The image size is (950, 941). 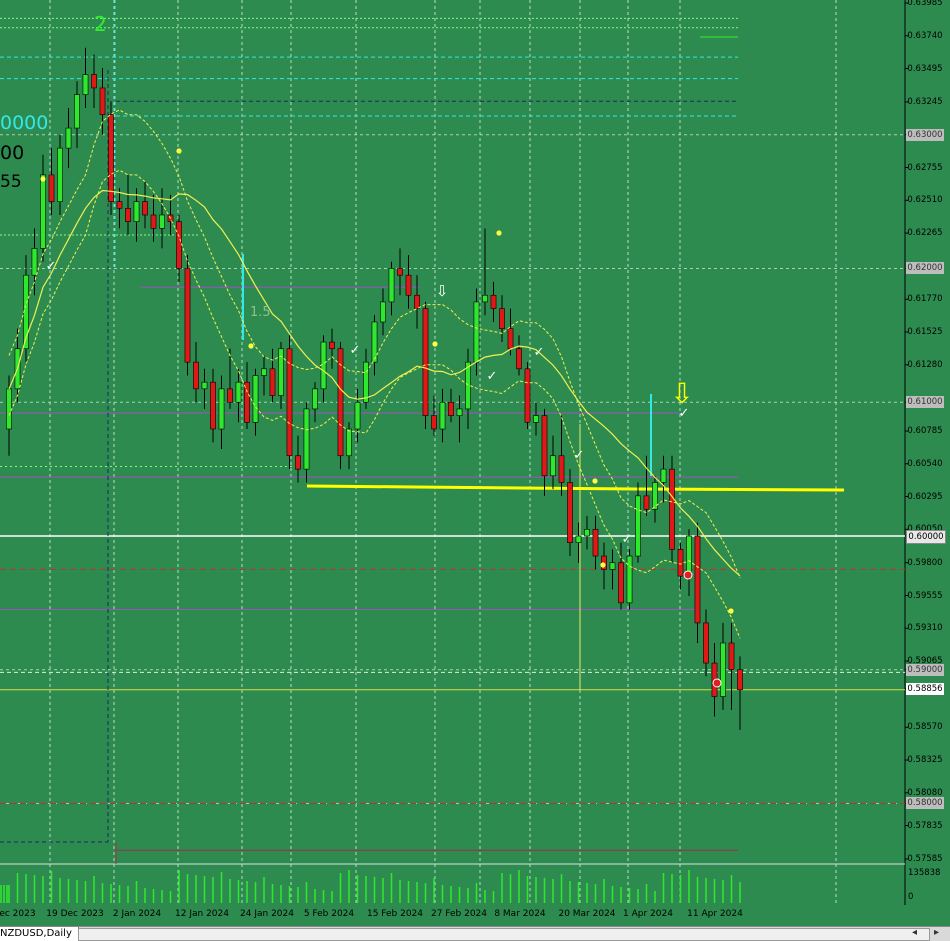 I want to click on date-label: 27 Feb 2024, so click(x=459, y=914).